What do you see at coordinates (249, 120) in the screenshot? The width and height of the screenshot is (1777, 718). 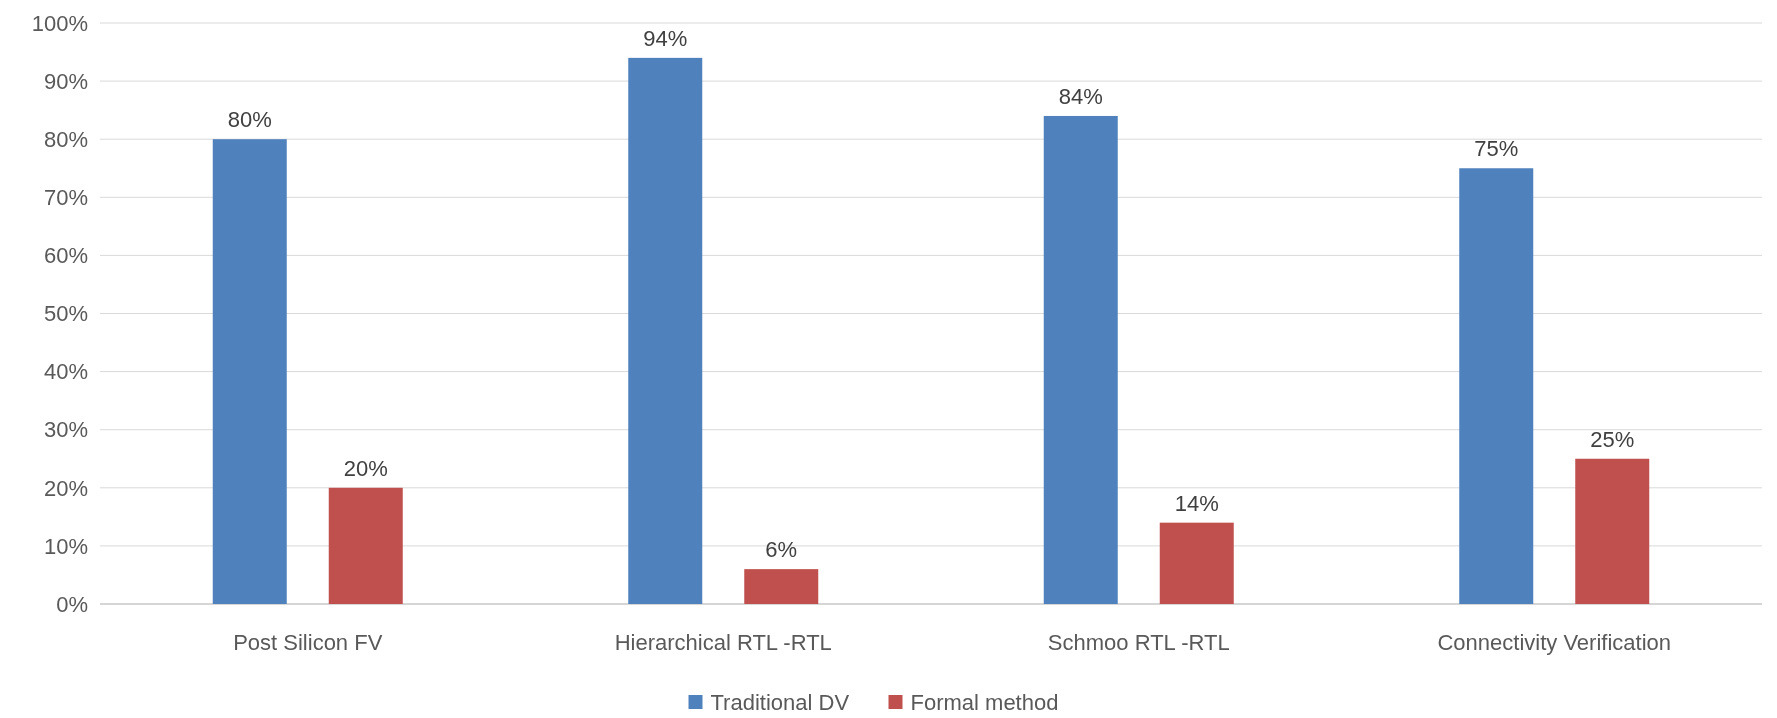 I see `data-label: 80%` at bounding box center [249, 120].